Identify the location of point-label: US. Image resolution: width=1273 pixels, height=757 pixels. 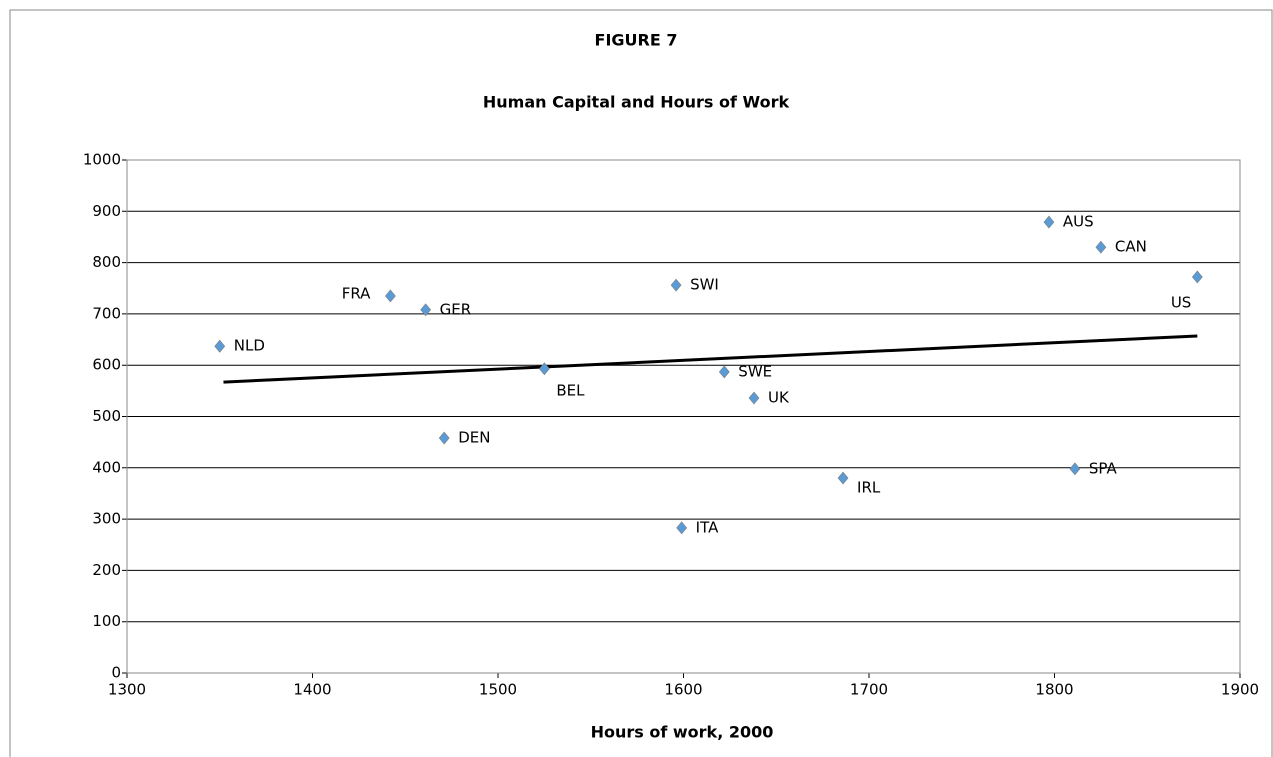
(1181, 302).